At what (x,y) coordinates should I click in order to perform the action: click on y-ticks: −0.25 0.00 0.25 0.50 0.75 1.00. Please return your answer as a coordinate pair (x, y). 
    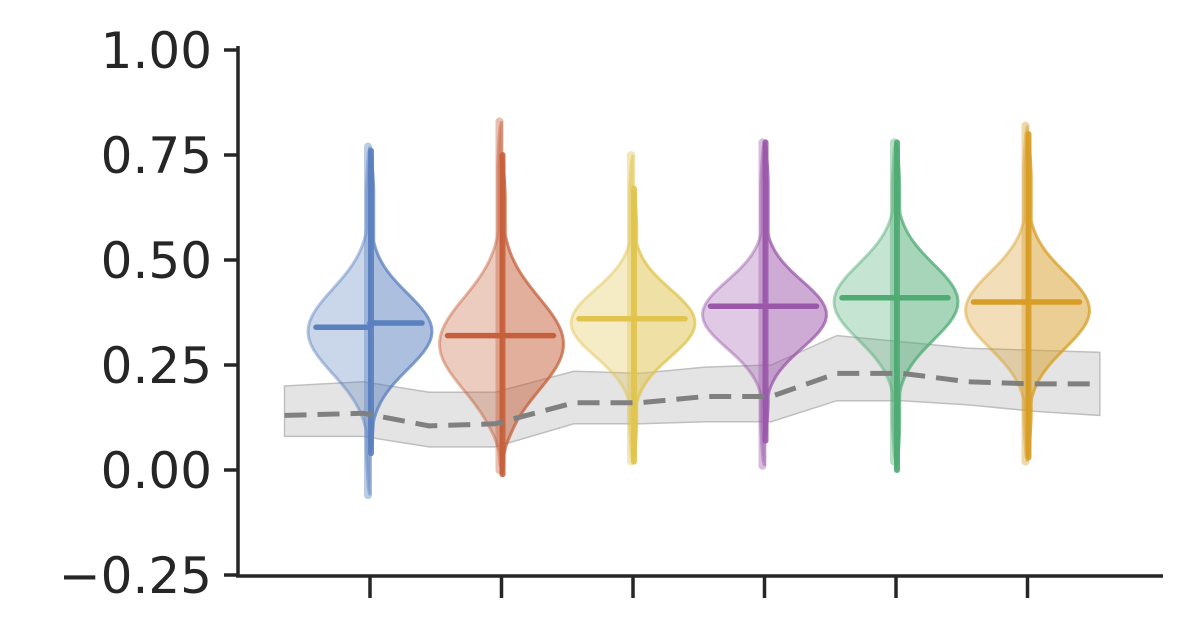
    Looking at the image, I should click on (148, 313).